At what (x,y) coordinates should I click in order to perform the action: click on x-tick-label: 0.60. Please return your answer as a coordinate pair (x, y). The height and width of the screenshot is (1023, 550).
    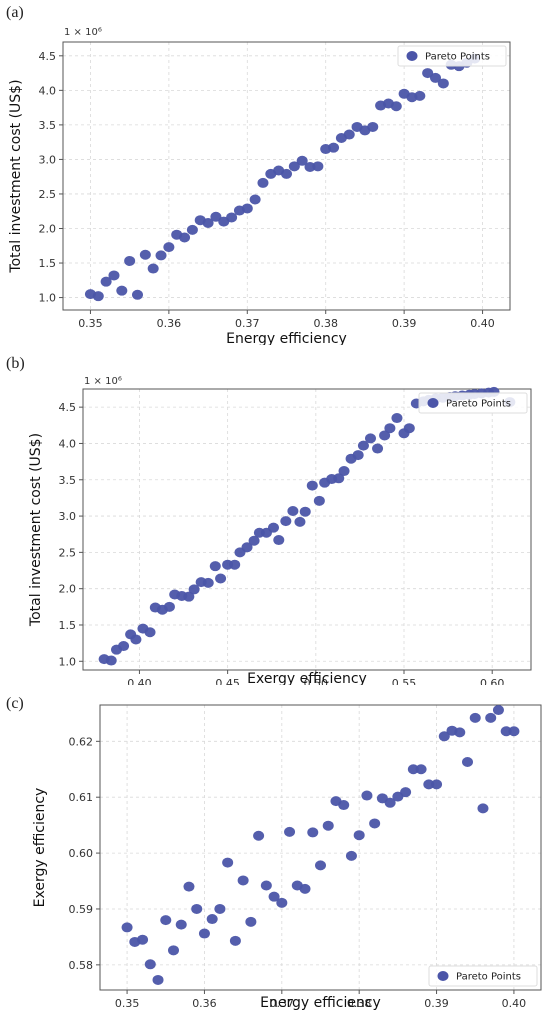
    Looking at the image, I should click on (492, 681).